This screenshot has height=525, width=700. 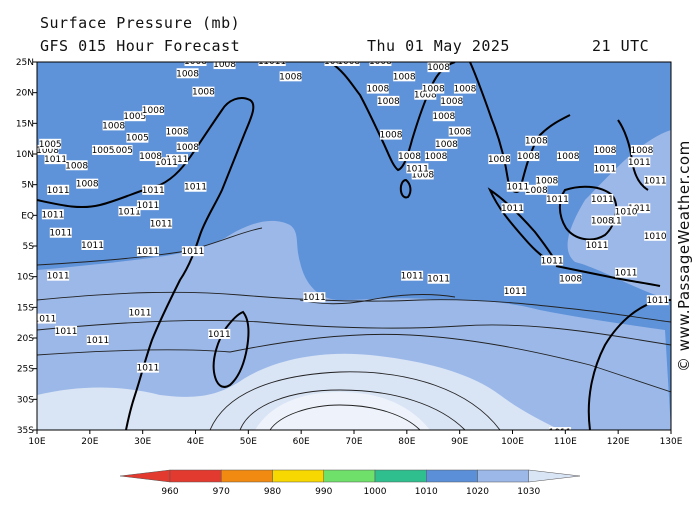 What do you see at coordinates (25, 308) in the screenshot?
I see `lat-tick-label: 15S` at bounding box center [25, 308].